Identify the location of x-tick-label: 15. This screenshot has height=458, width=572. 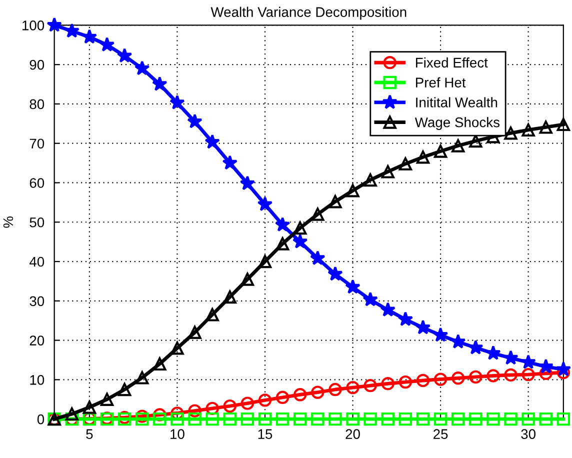
(265, 434).